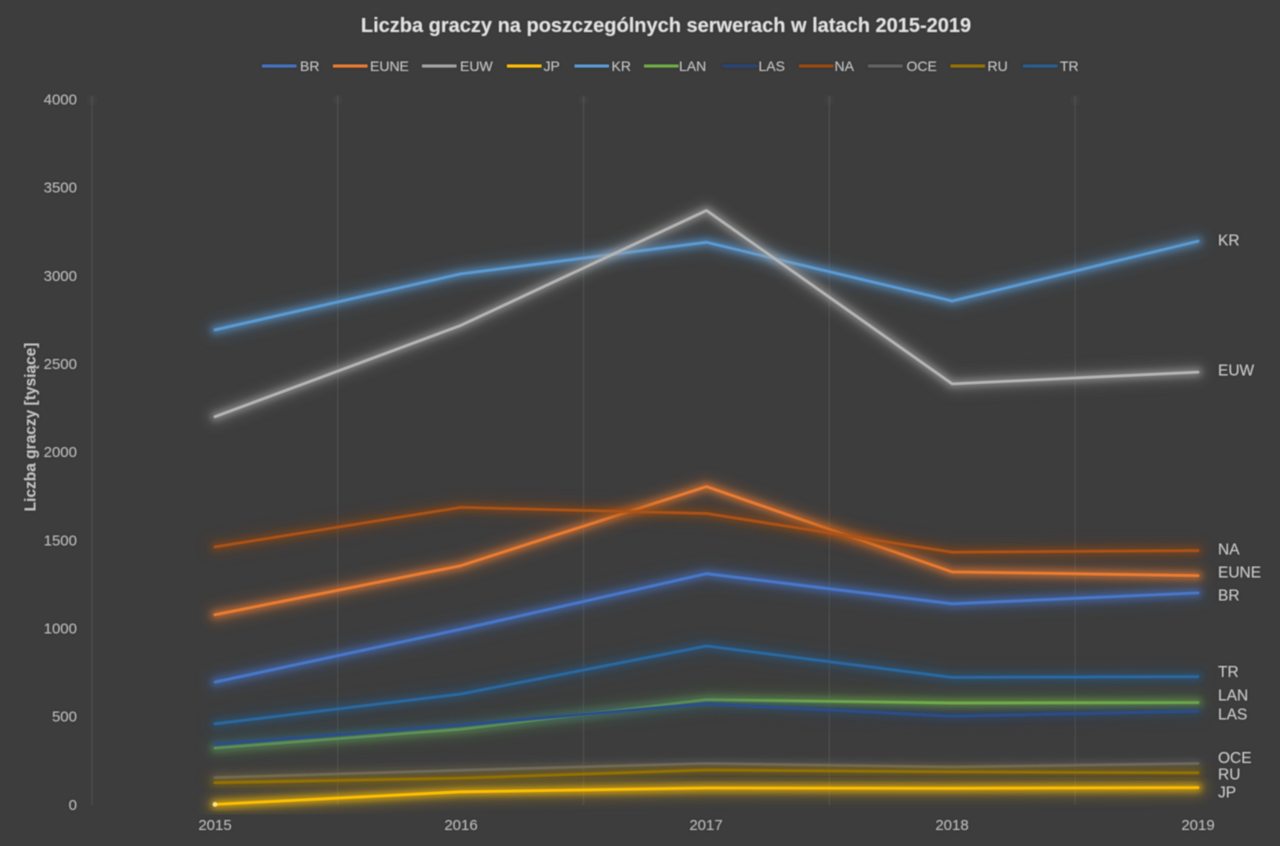 The height and width of the screenshot is (846, 1280). I want to click on svg-text: 2500, so click(60, 364).